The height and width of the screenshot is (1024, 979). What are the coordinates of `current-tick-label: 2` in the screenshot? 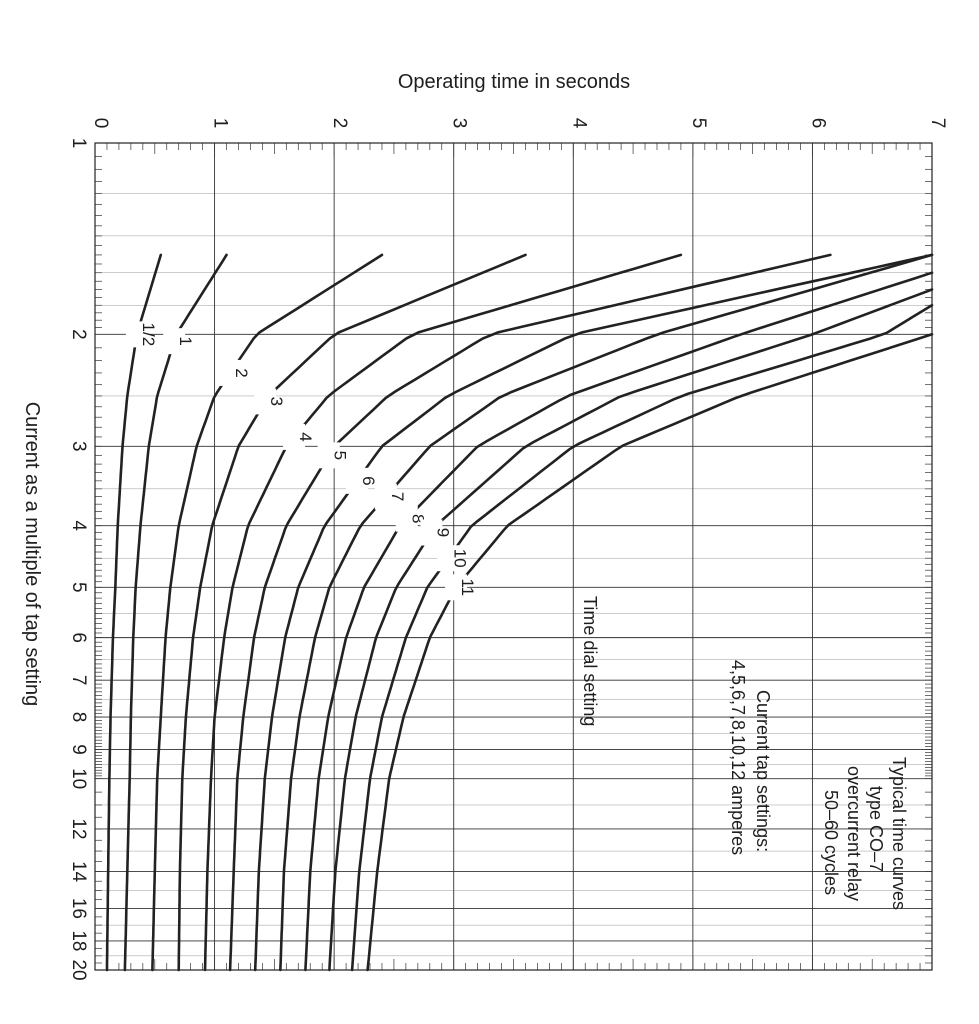 It's located at (78, 334).